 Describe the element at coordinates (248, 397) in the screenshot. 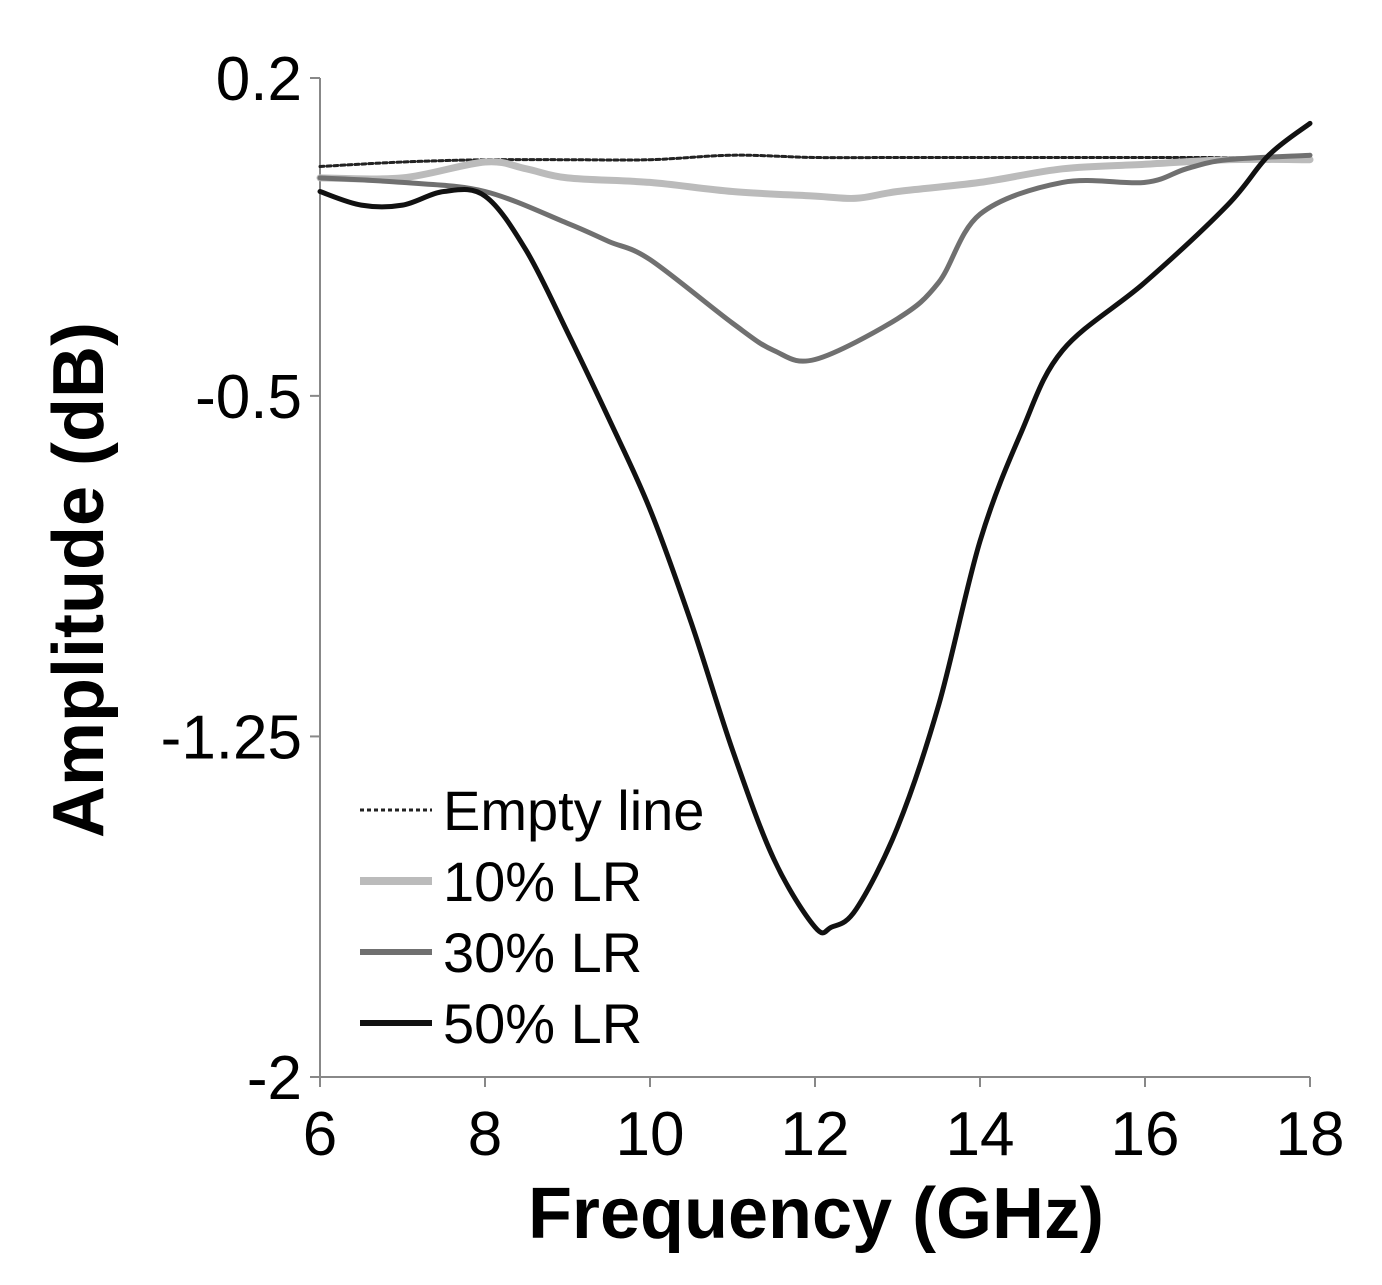

I see `y-tick-label: -0.5` at that location.